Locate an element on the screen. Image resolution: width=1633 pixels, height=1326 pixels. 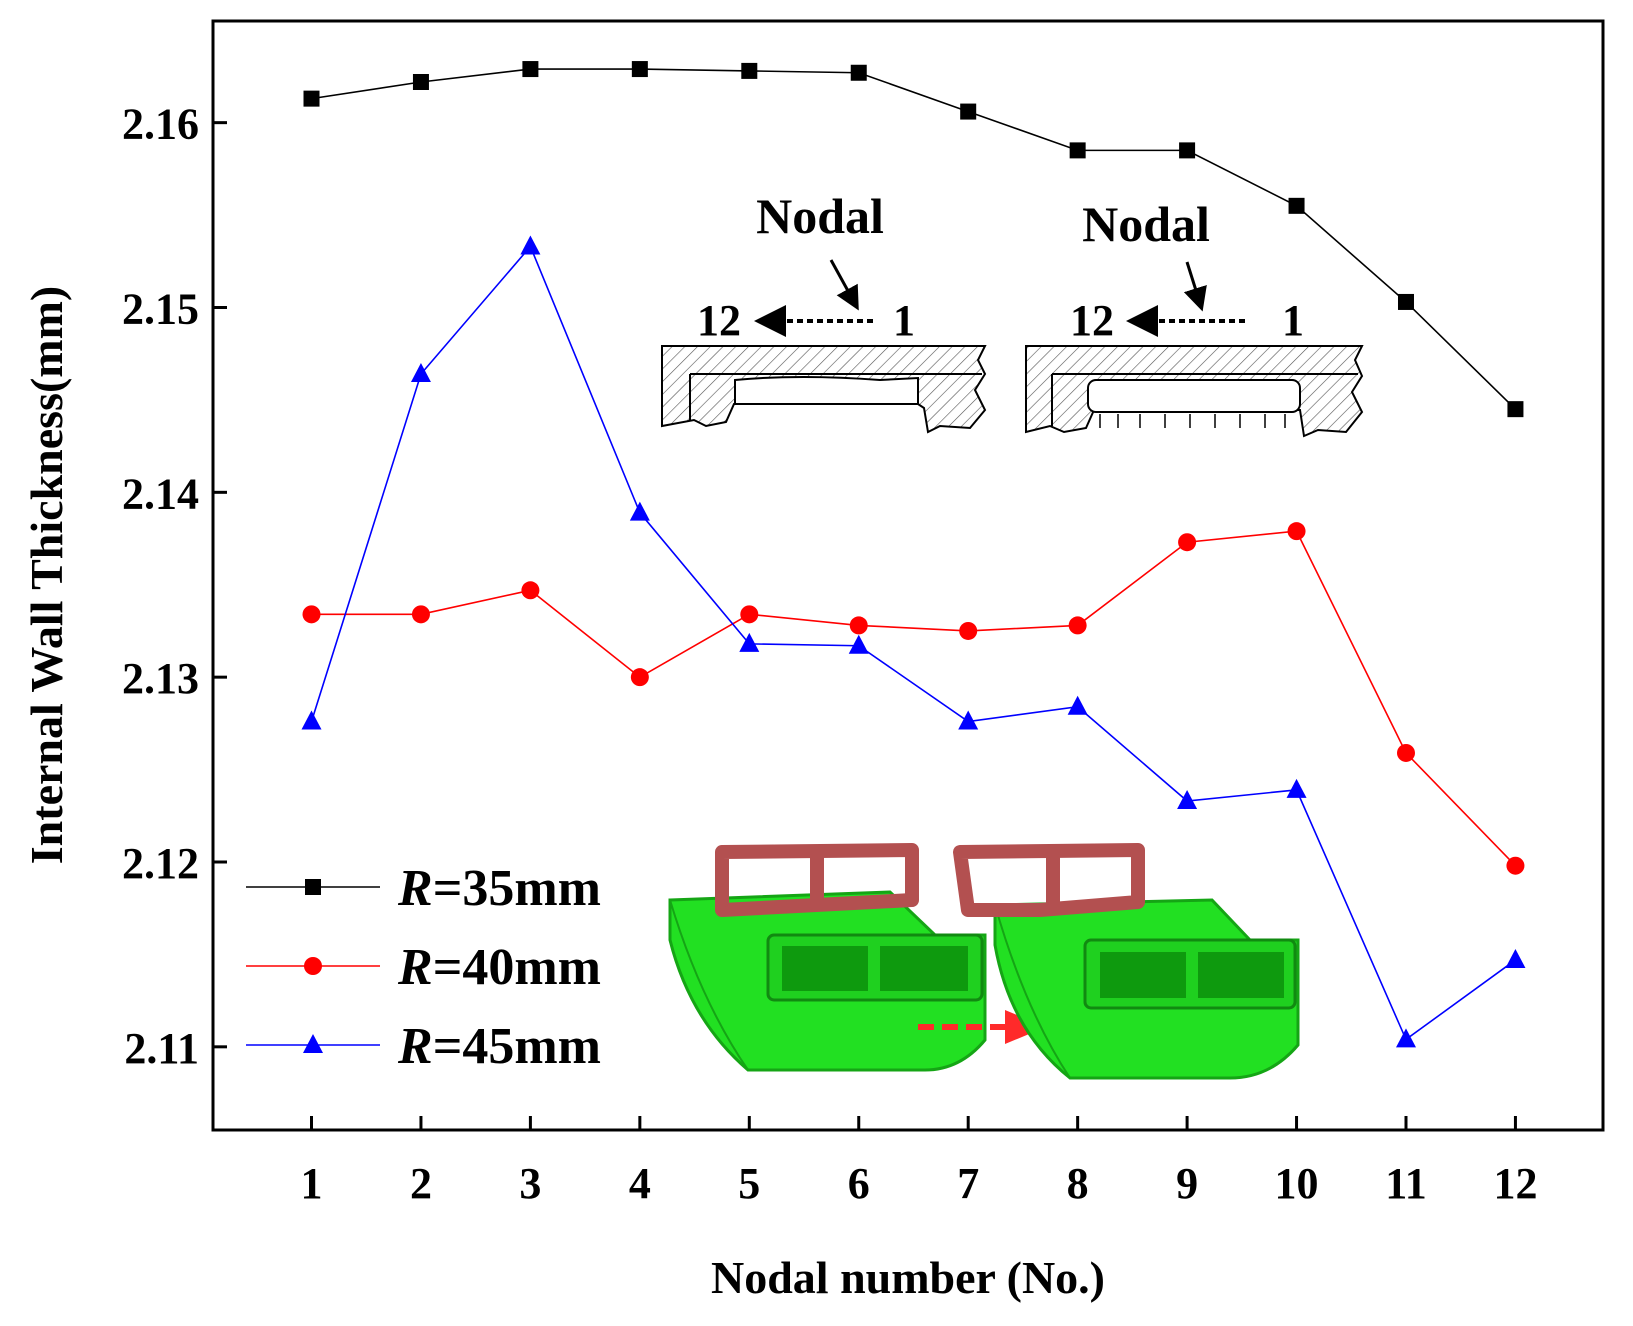
legend: R=35mm R=40mm R=45mm is located at coordinates (423, 967).